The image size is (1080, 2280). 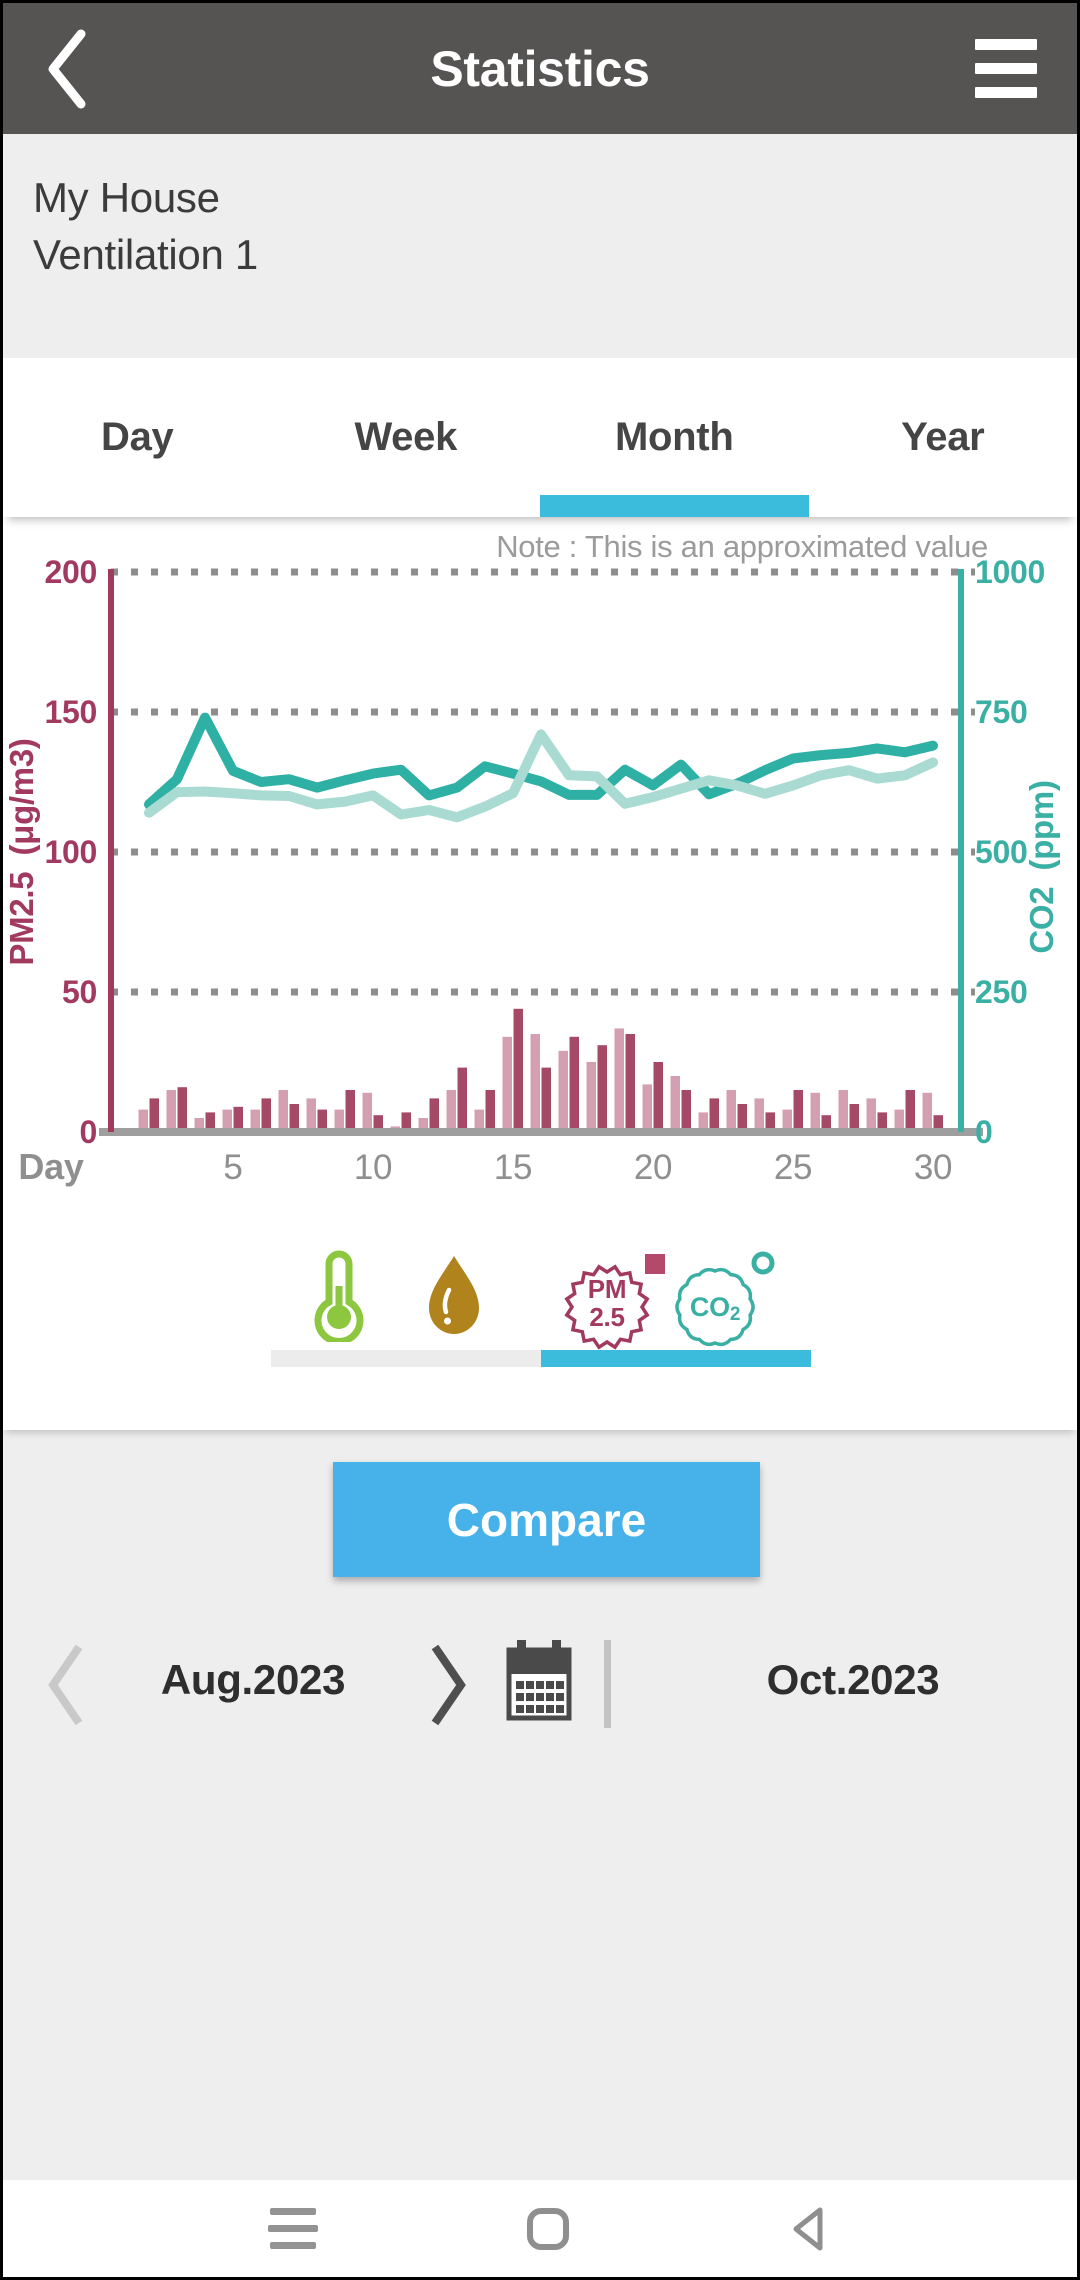 I want to click on home-icon, so click(x=548, y=2229).